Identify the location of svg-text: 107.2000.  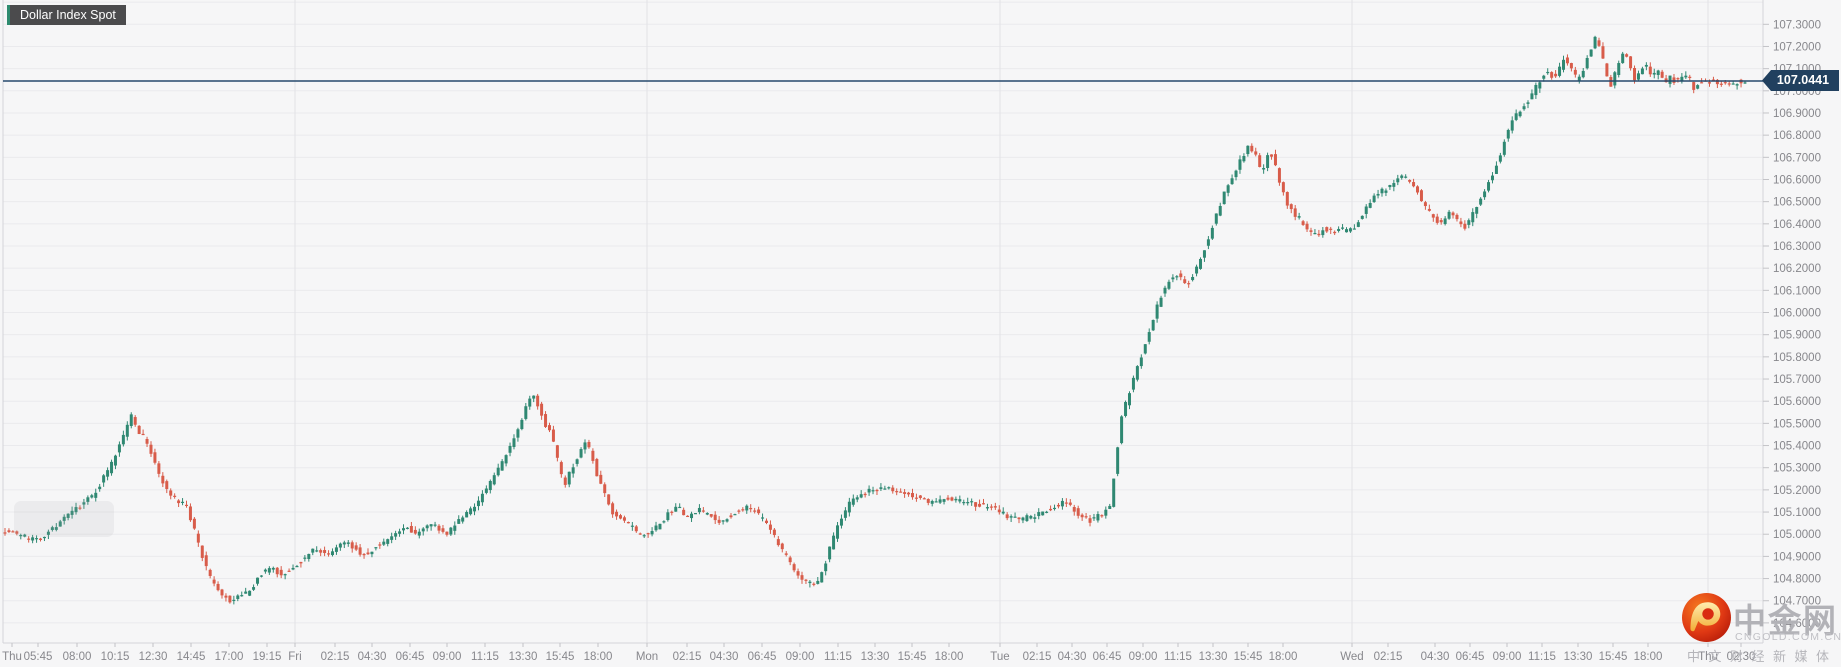
(1797, 47).